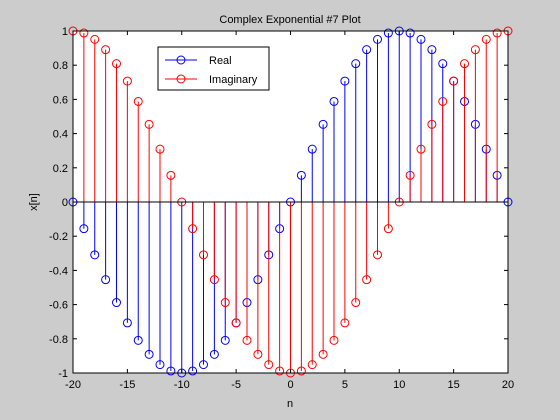  I want to click on x-tick-label: 5, so click(345, 385).